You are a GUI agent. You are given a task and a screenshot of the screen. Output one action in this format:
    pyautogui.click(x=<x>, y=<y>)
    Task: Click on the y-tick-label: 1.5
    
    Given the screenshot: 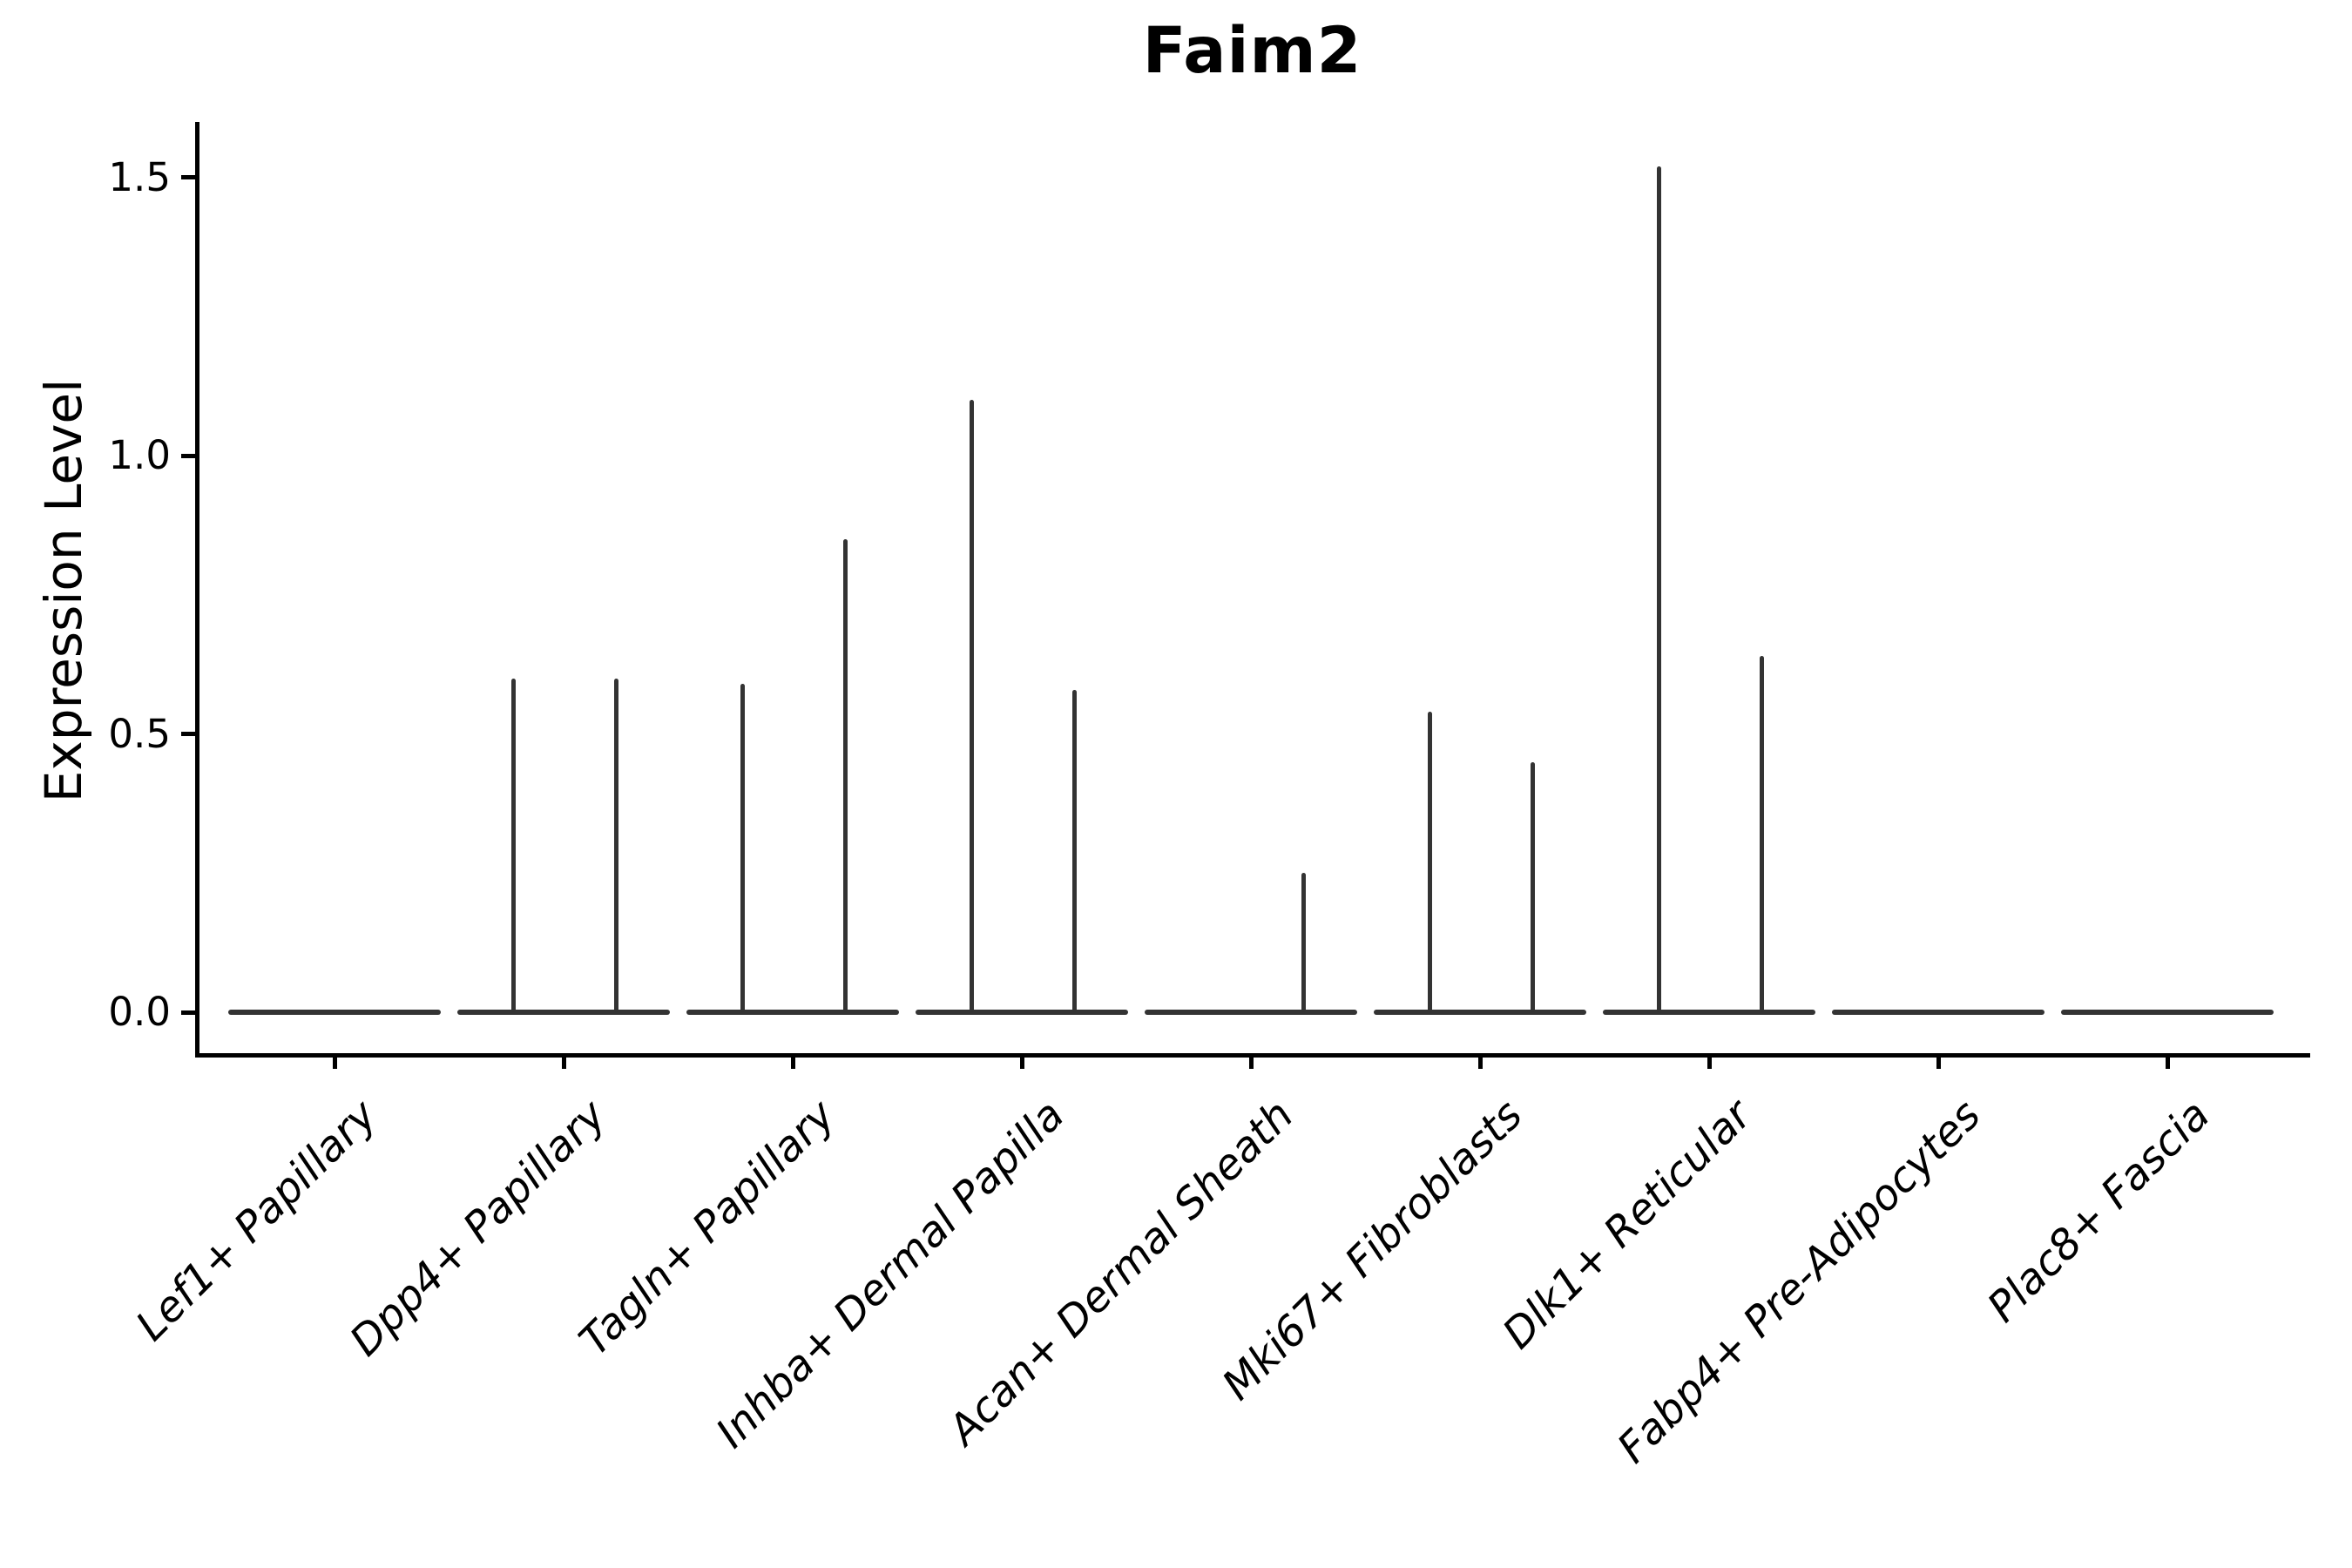 What is the action you would take?
    pyautogui.click(x=139, y=177)
    